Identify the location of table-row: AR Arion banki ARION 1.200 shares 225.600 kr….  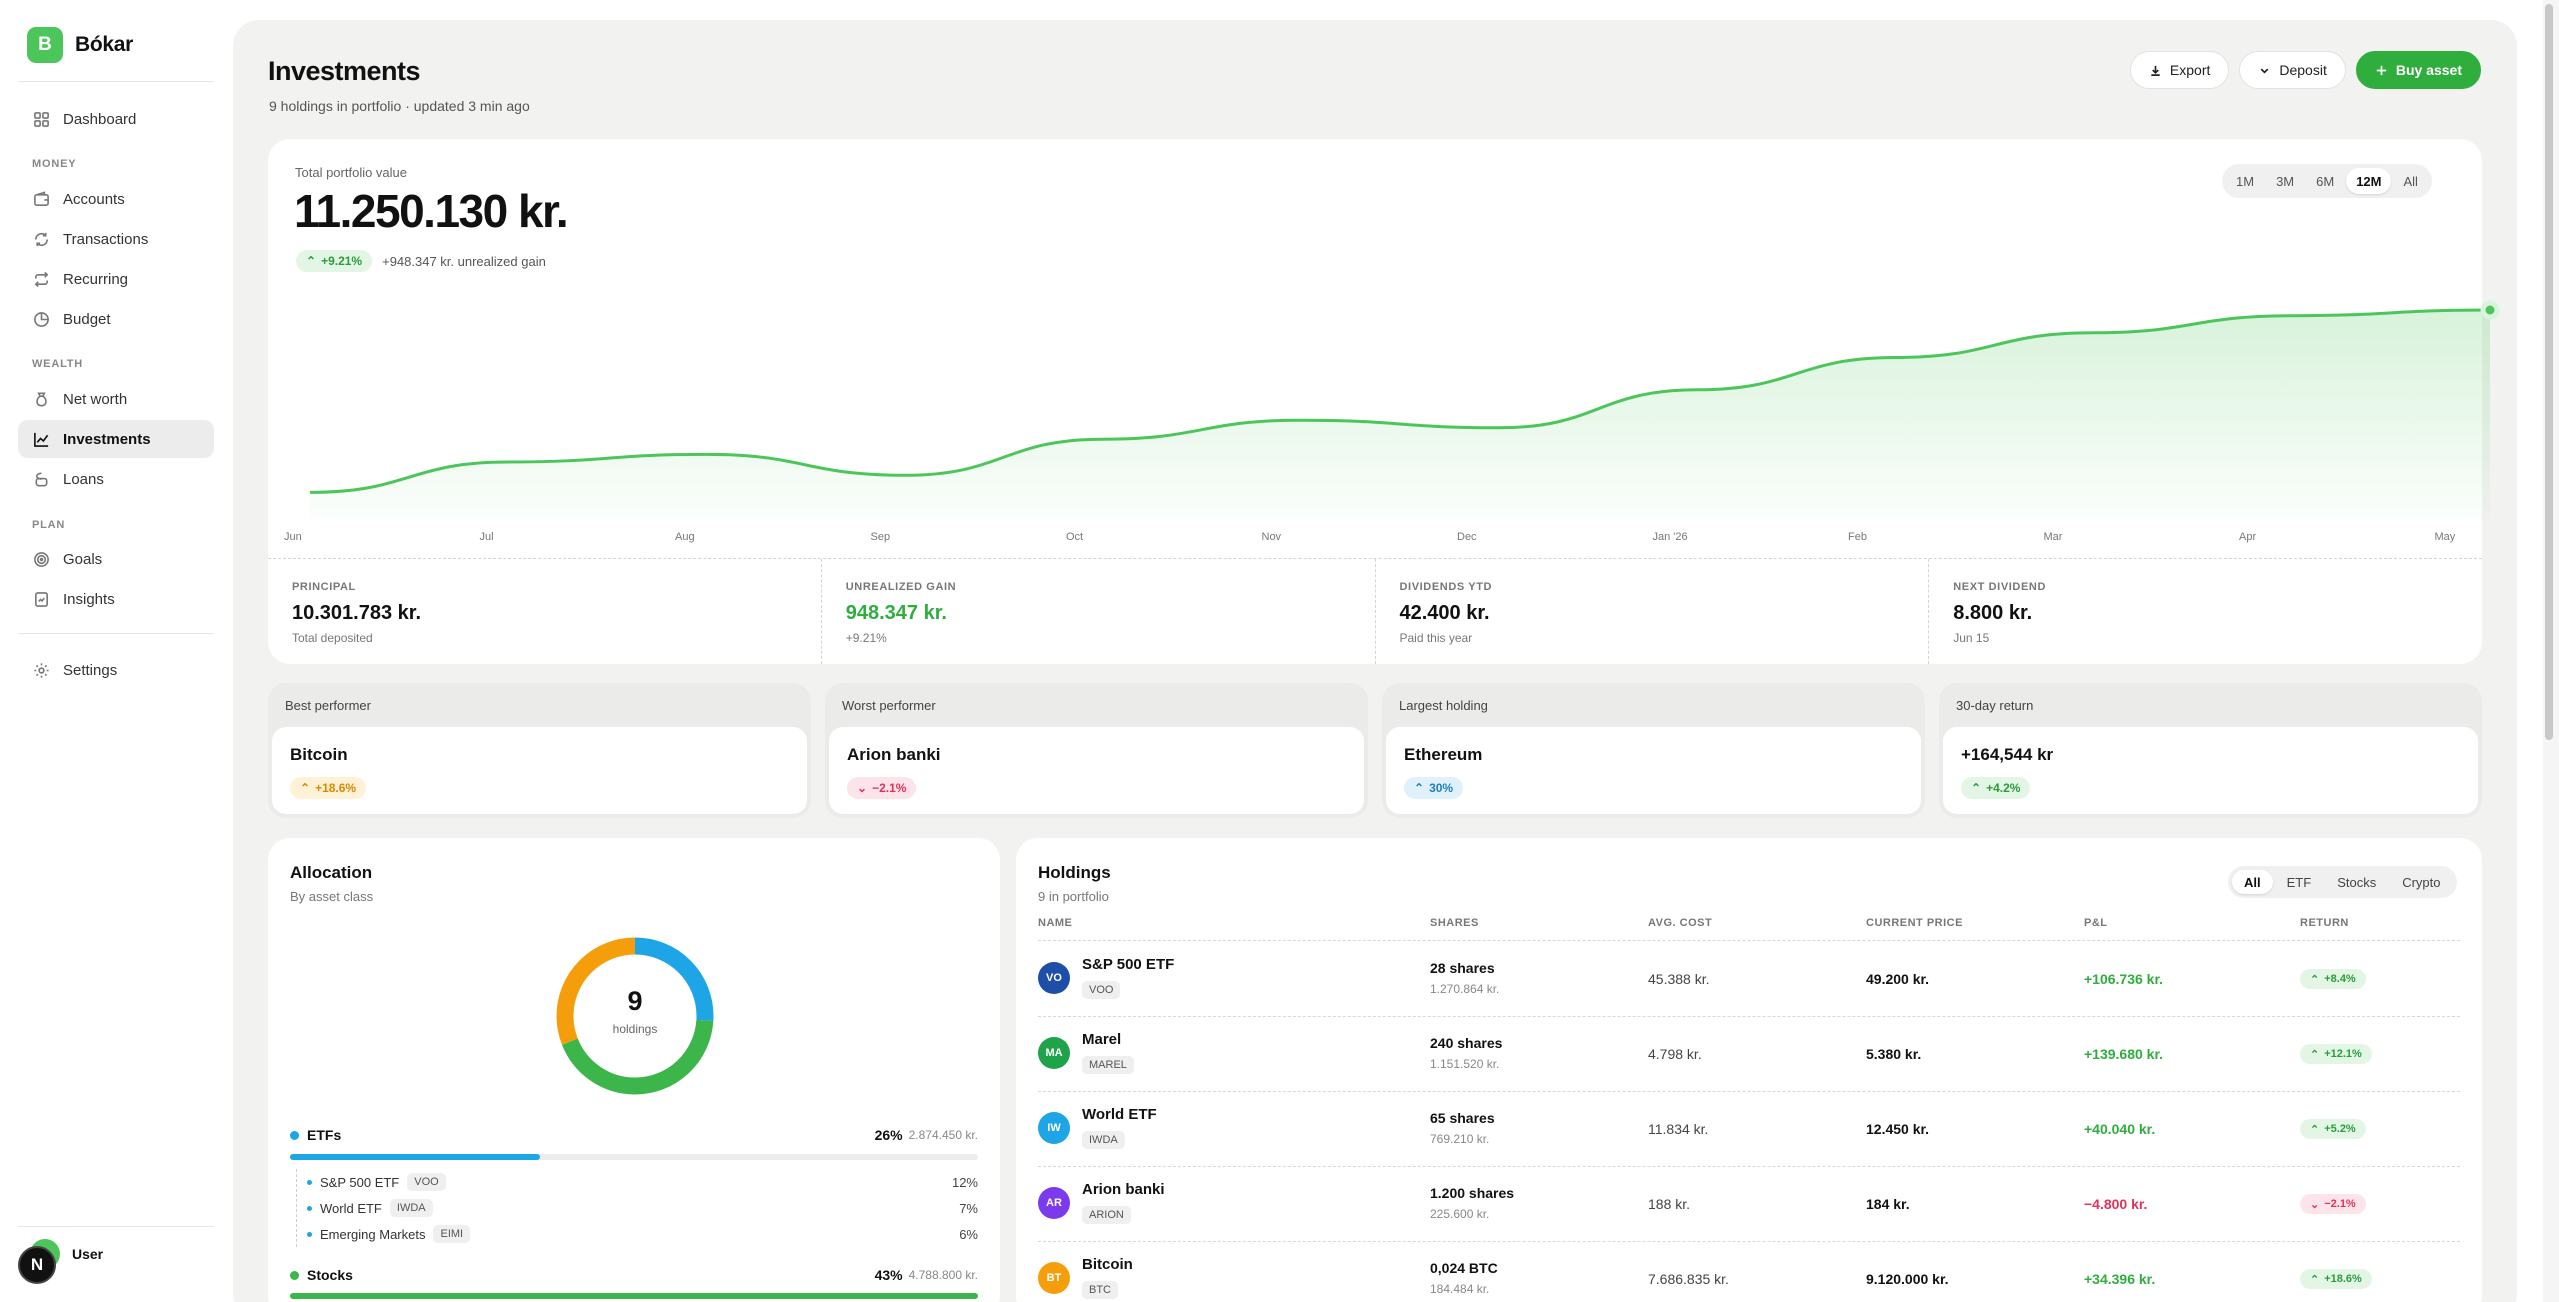
(1749, 1204).